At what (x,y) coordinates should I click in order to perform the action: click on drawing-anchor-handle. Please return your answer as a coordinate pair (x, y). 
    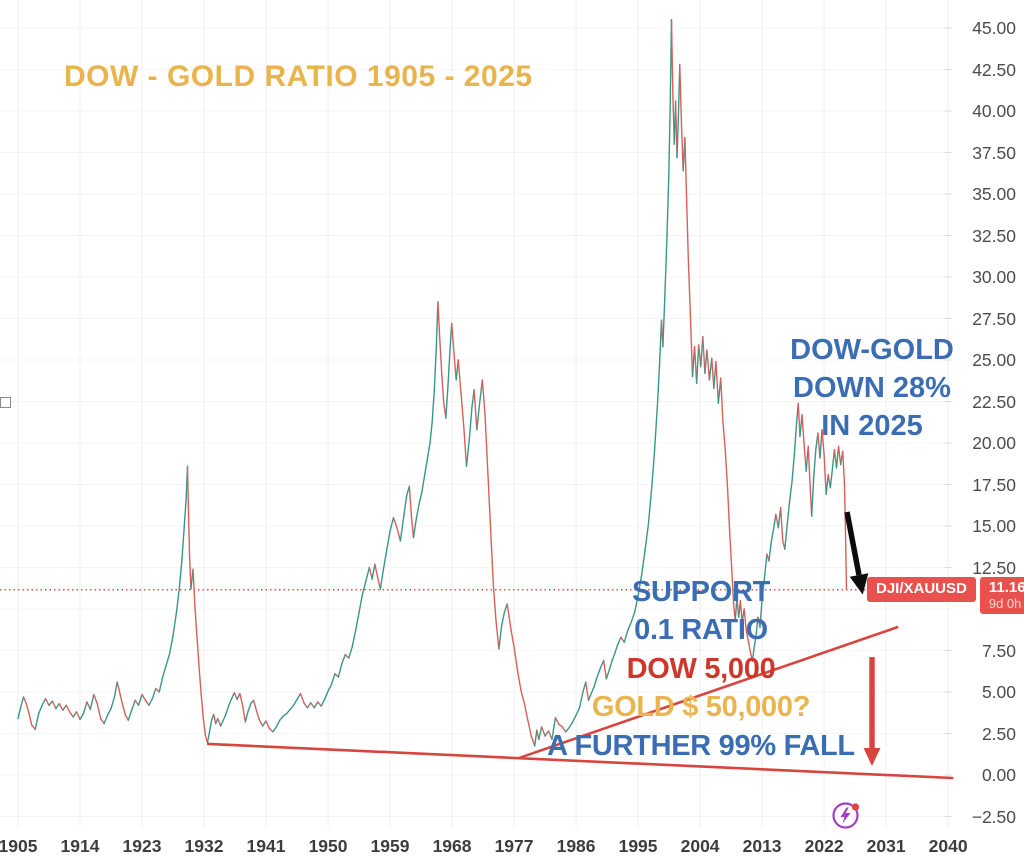
    Looking at the image, I should click on (5, 402).